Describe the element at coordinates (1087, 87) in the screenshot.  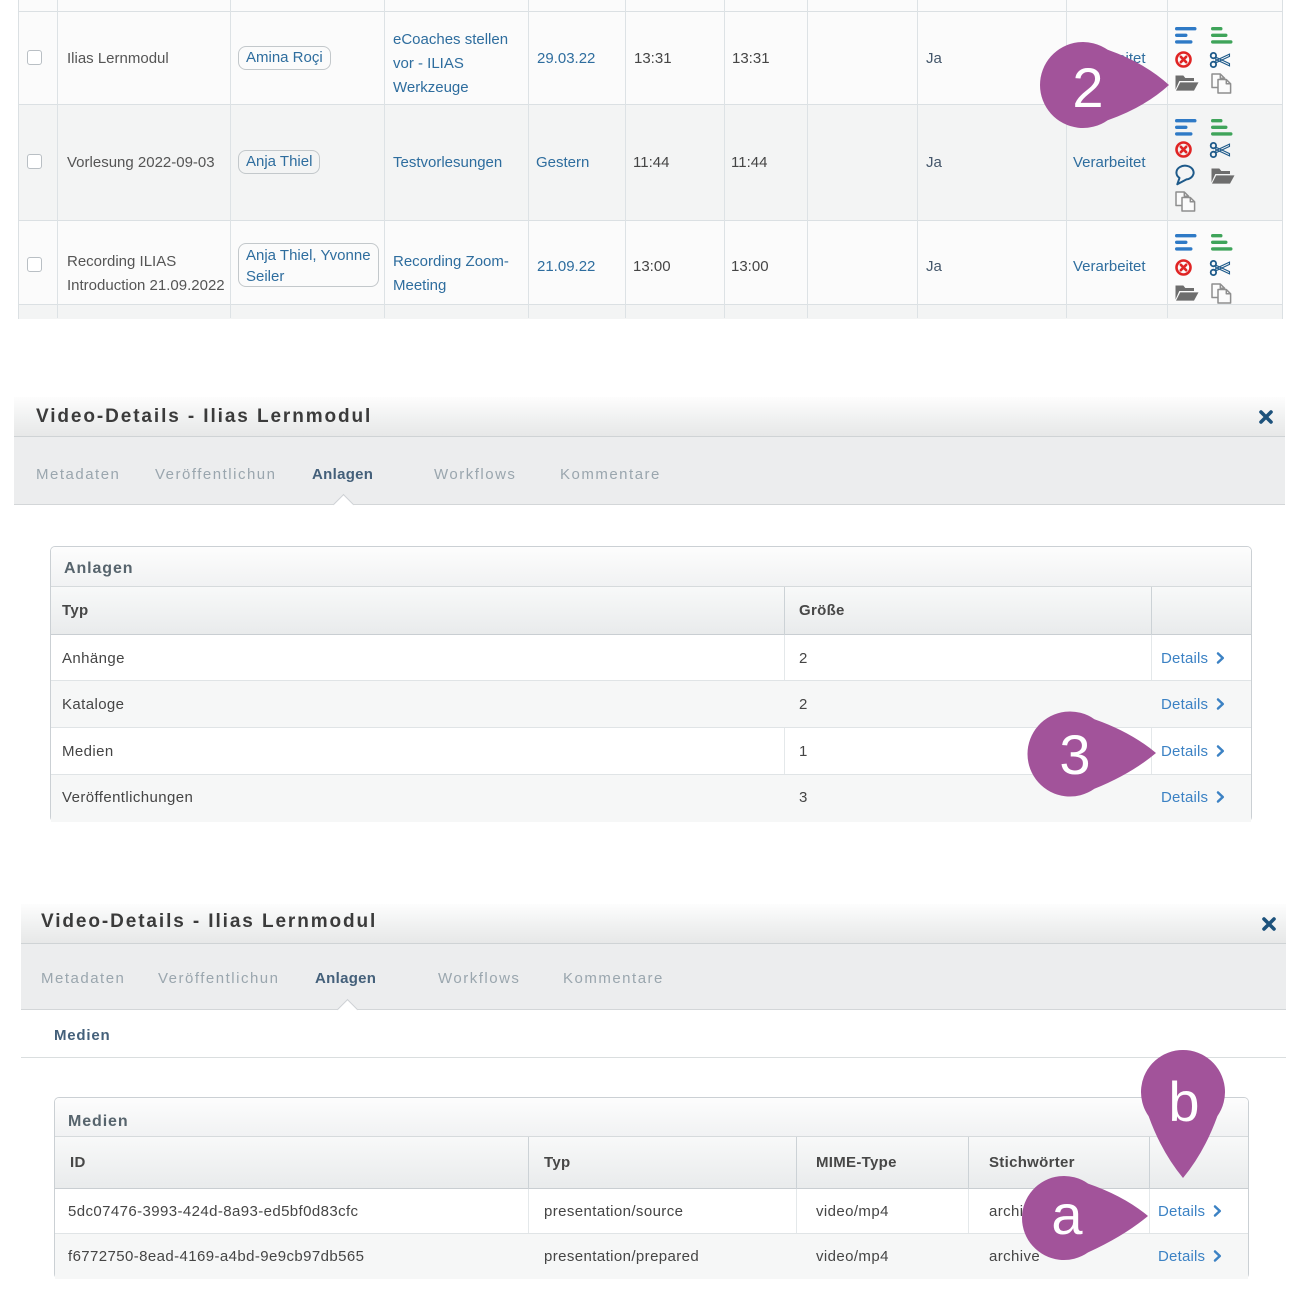
I see `svg-text: 2` at that location.